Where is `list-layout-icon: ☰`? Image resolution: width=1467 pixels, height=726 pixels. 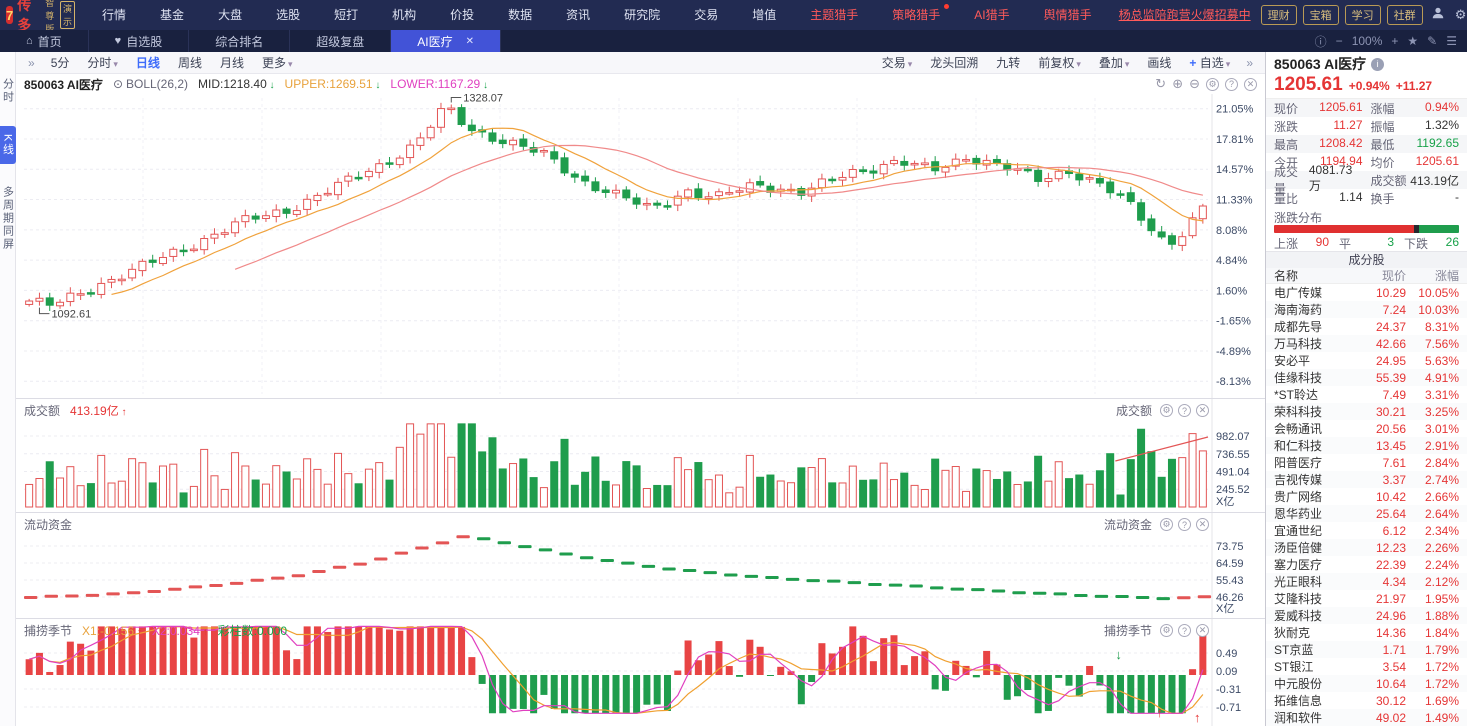 list-layout-icon: ☰ is located at coordinates (1451, 41).